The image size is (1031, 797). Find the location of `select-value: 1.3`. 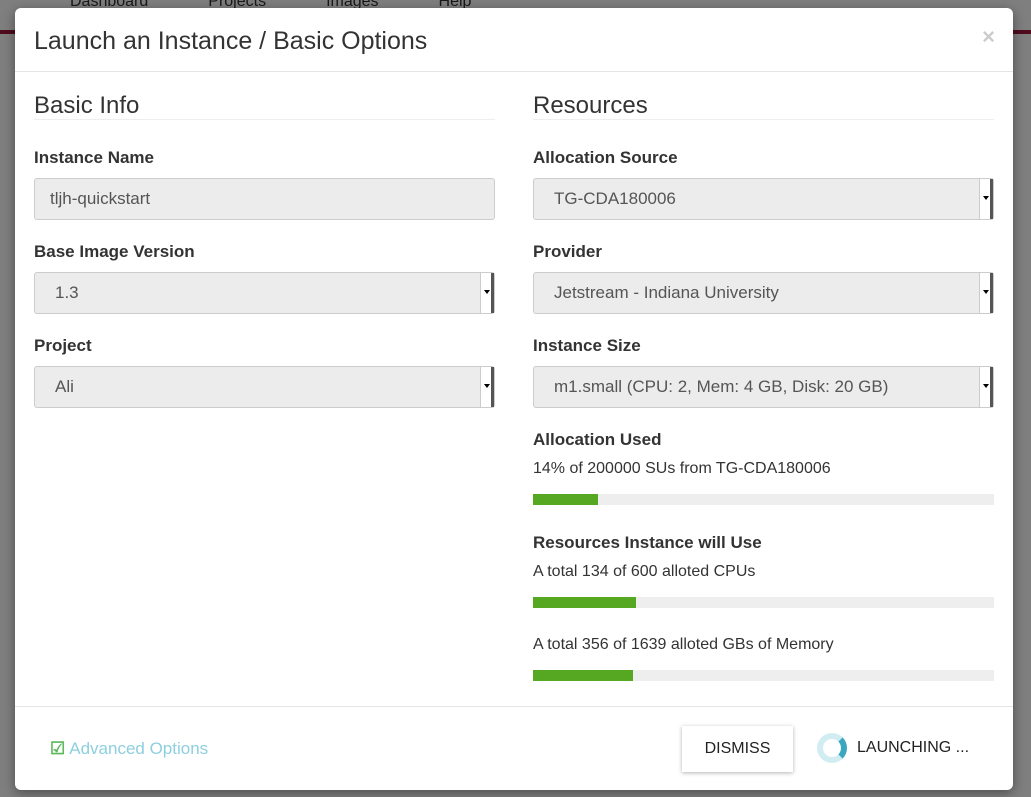

select-value: 1.3 is located at coordinates (67, 292).